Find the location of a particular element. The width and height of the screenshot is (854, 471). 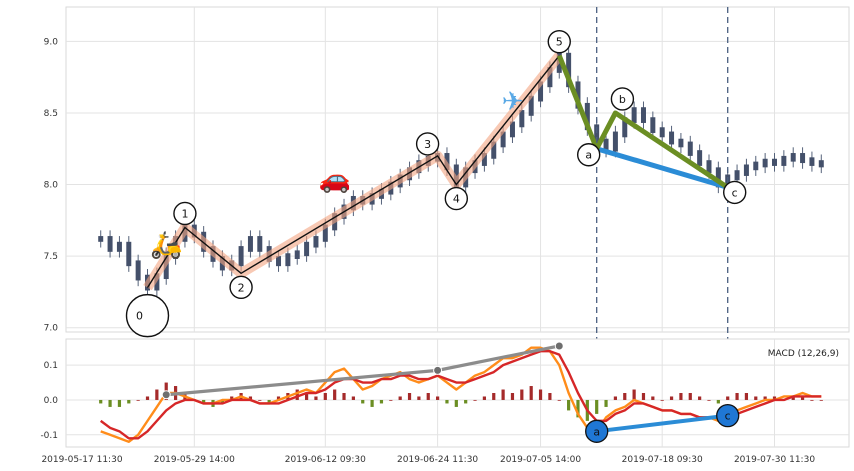

macd-legend: MACD (12,26,9) is located at coordinates (803, 354).